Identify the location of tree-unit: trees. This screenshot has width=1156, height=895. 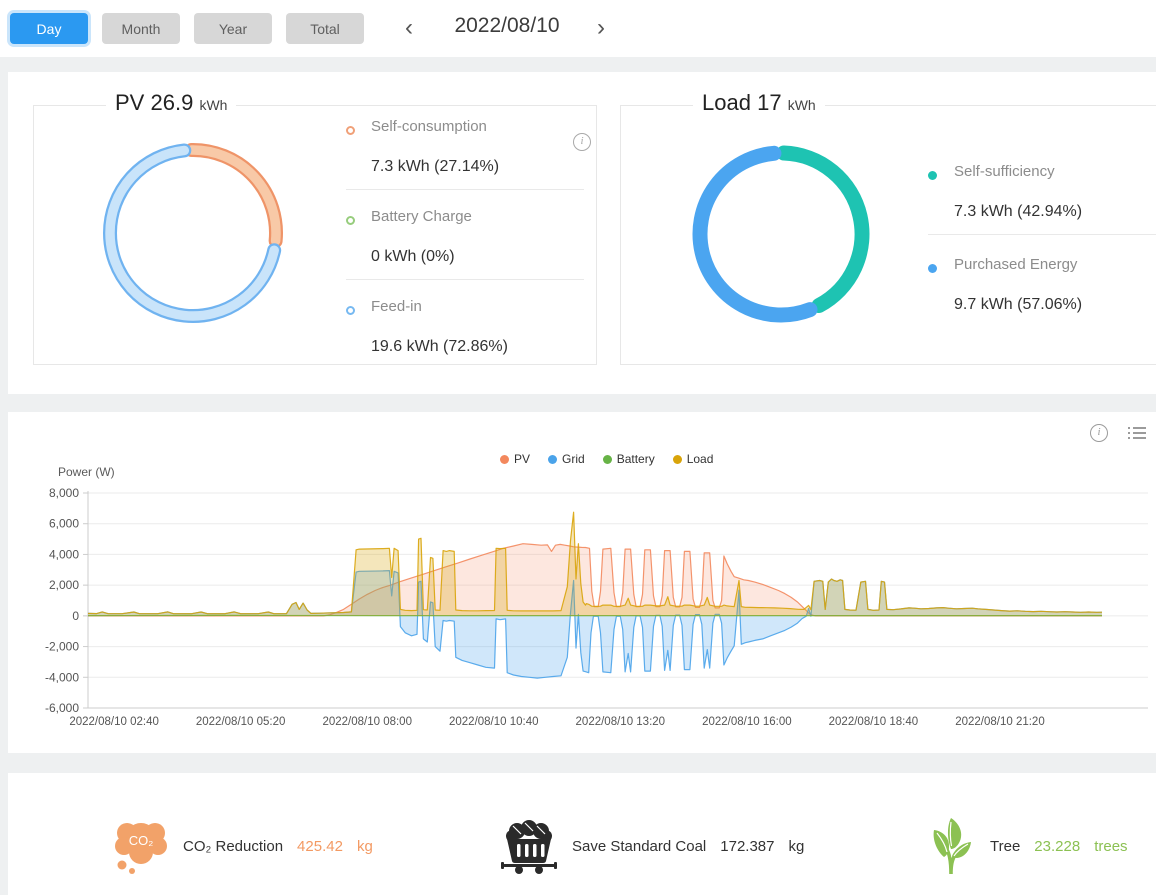
(1111, 846).